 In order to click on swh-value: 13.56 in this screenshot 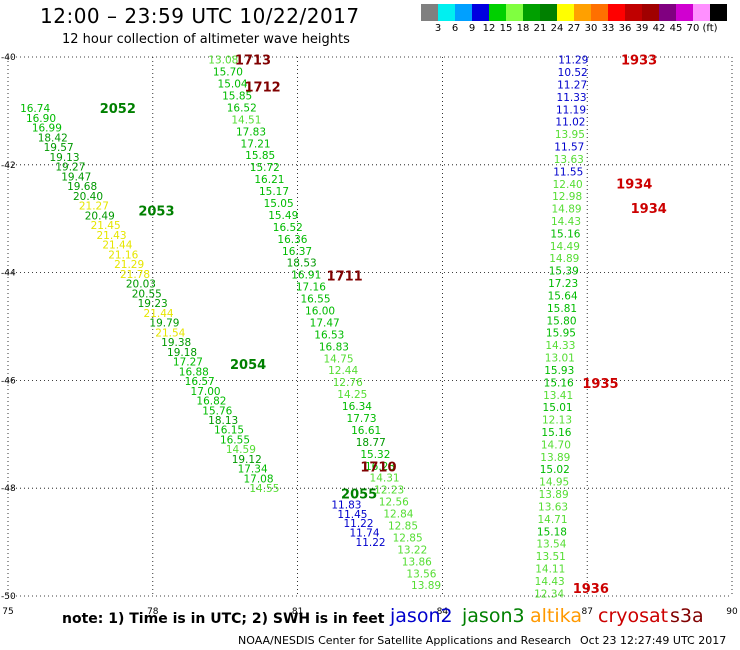, I will do `click(421, 574)`.